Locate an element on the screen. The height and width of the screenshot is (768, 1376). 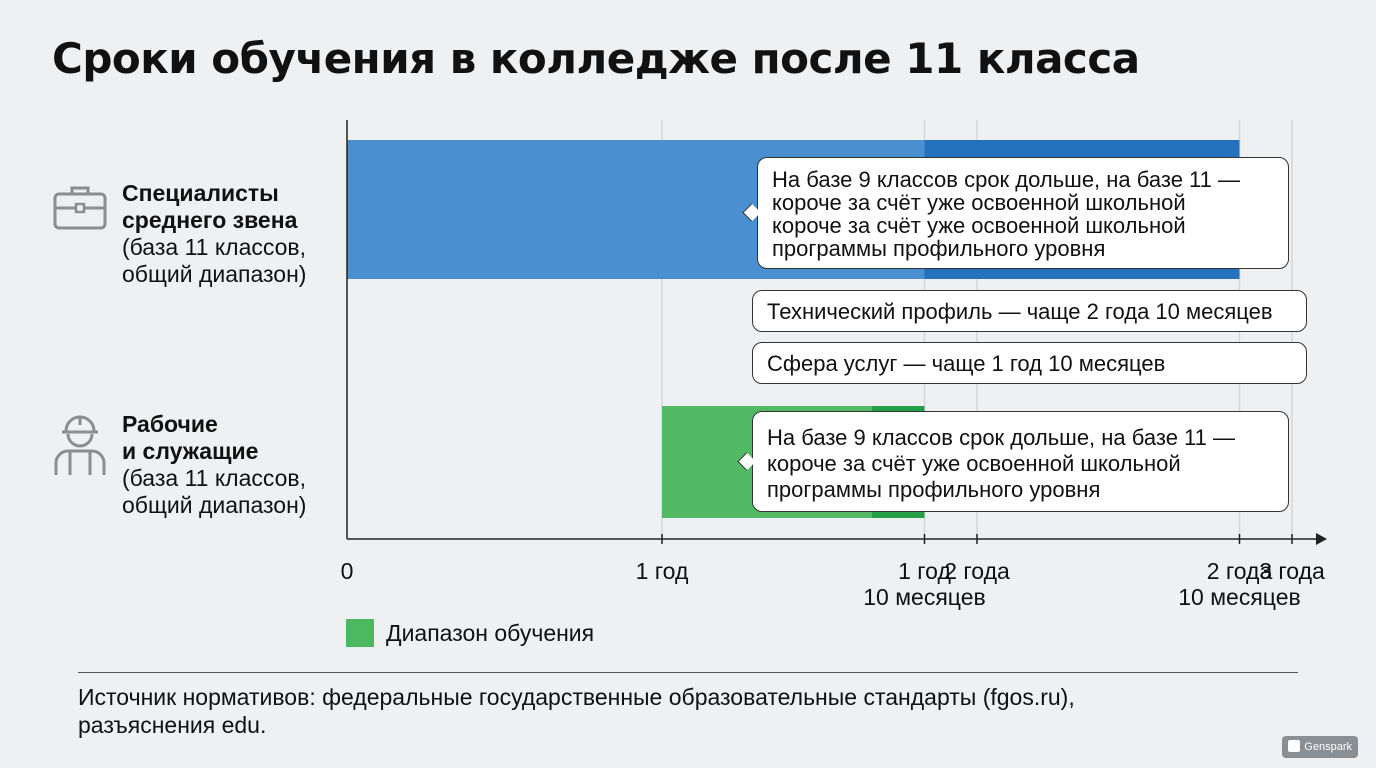
x-tick-label: 2 года is located at coordinates (977, 571).